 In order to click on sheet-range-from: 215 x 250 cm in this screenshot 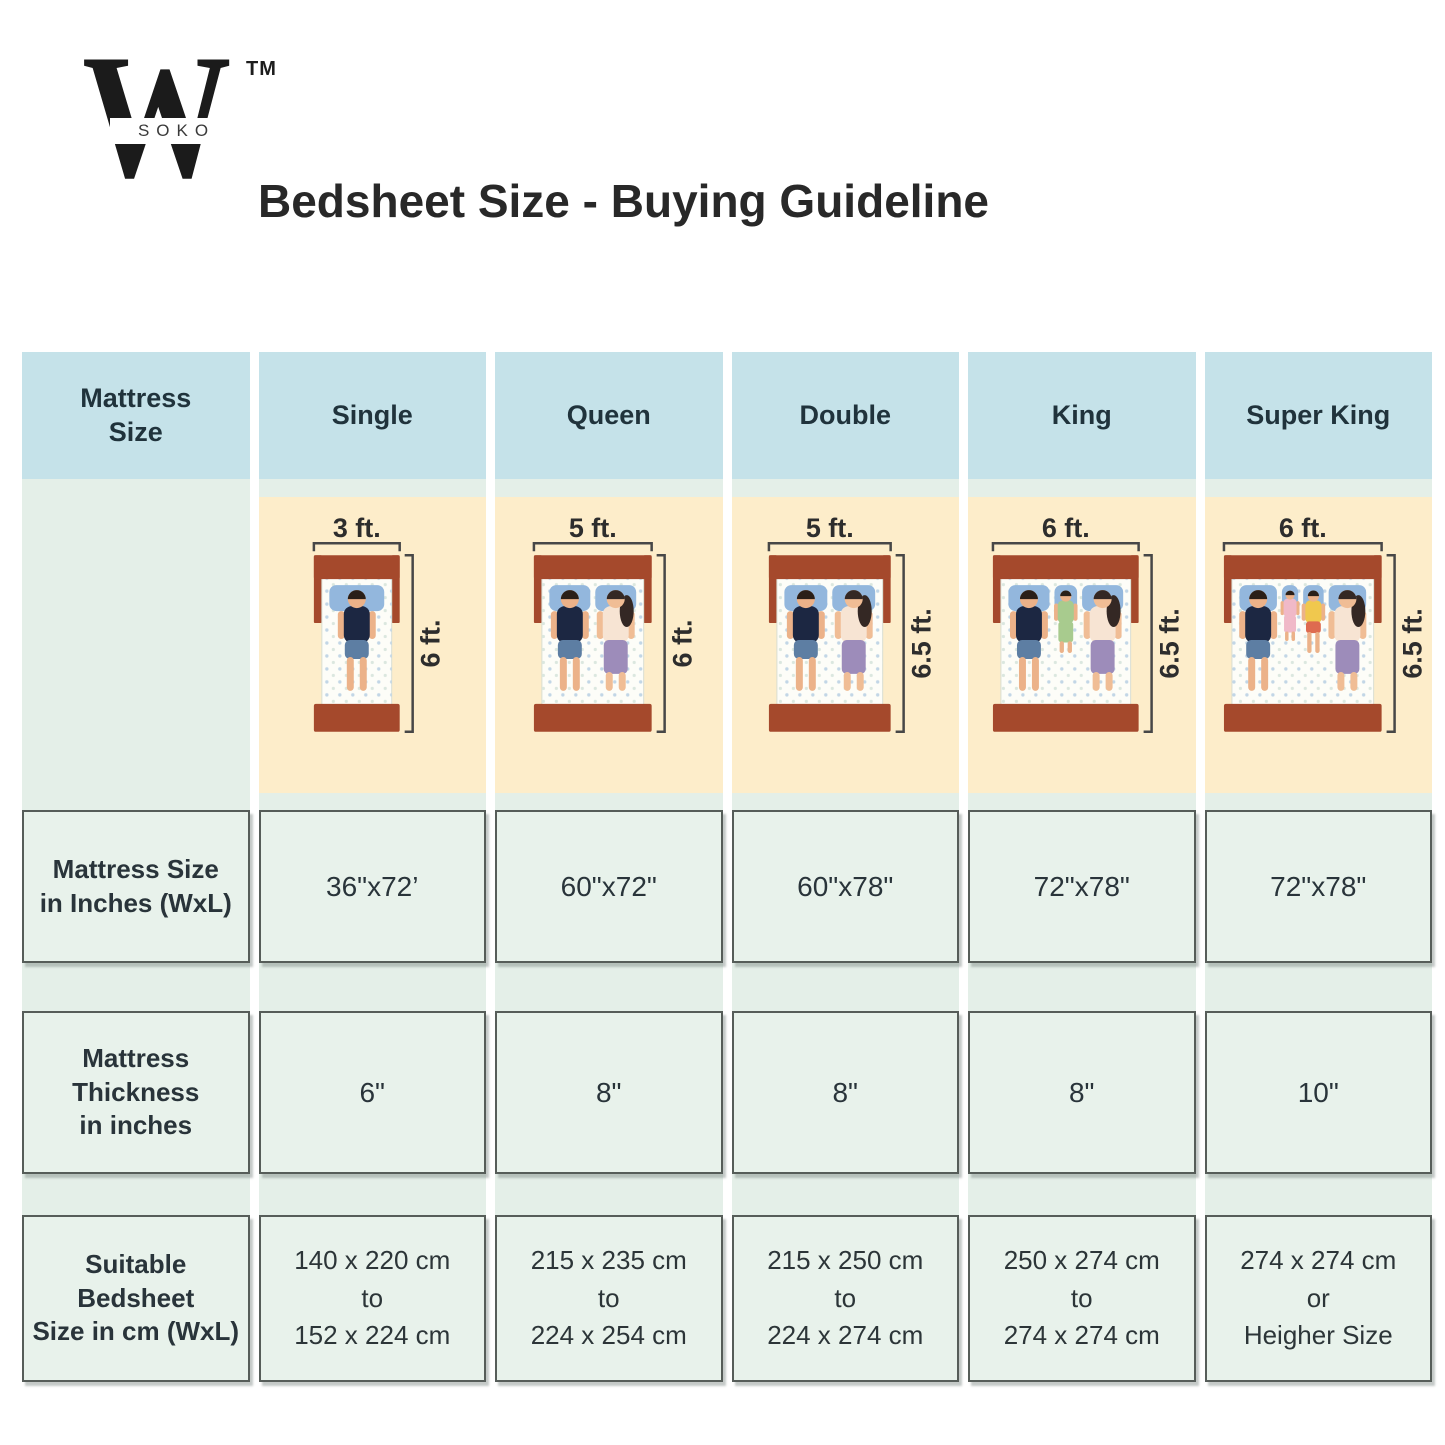, I will do `click(845, 1259)`.